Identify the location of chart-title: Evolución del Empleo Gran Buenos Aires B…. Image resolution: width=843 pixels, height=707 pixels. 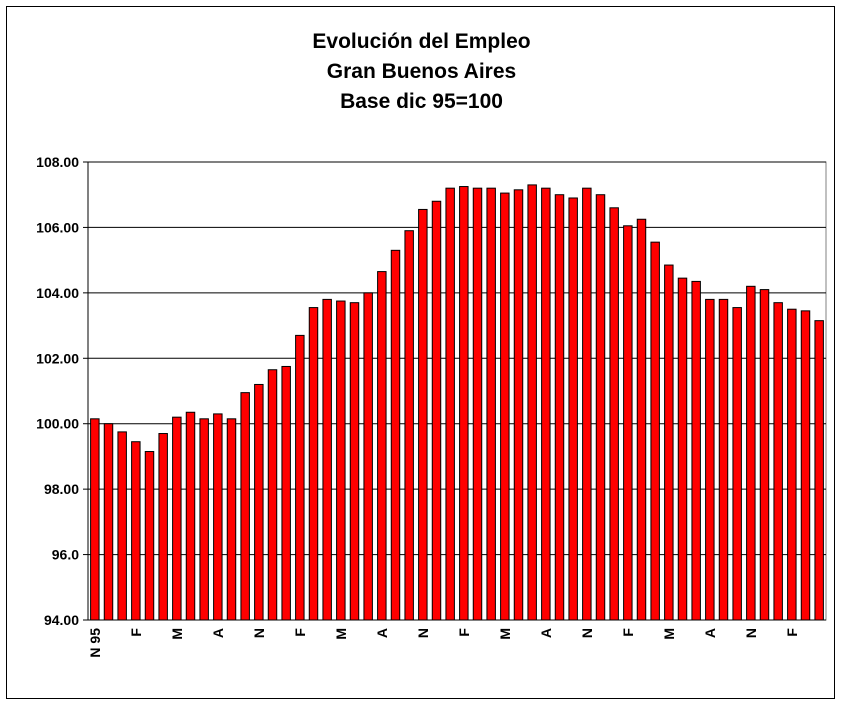
(421, 72).